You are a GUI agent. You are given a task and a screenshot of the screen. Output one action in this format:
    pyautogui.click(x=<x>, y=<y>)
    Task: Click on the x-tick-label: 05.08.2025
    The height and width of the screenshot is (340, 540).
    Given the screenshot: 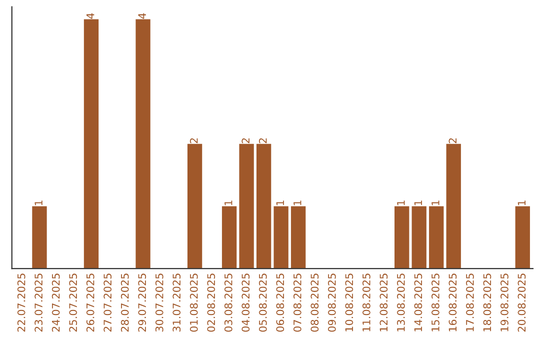 What is the action you would take?
    pyautogui.click(x=262, y=303)
    